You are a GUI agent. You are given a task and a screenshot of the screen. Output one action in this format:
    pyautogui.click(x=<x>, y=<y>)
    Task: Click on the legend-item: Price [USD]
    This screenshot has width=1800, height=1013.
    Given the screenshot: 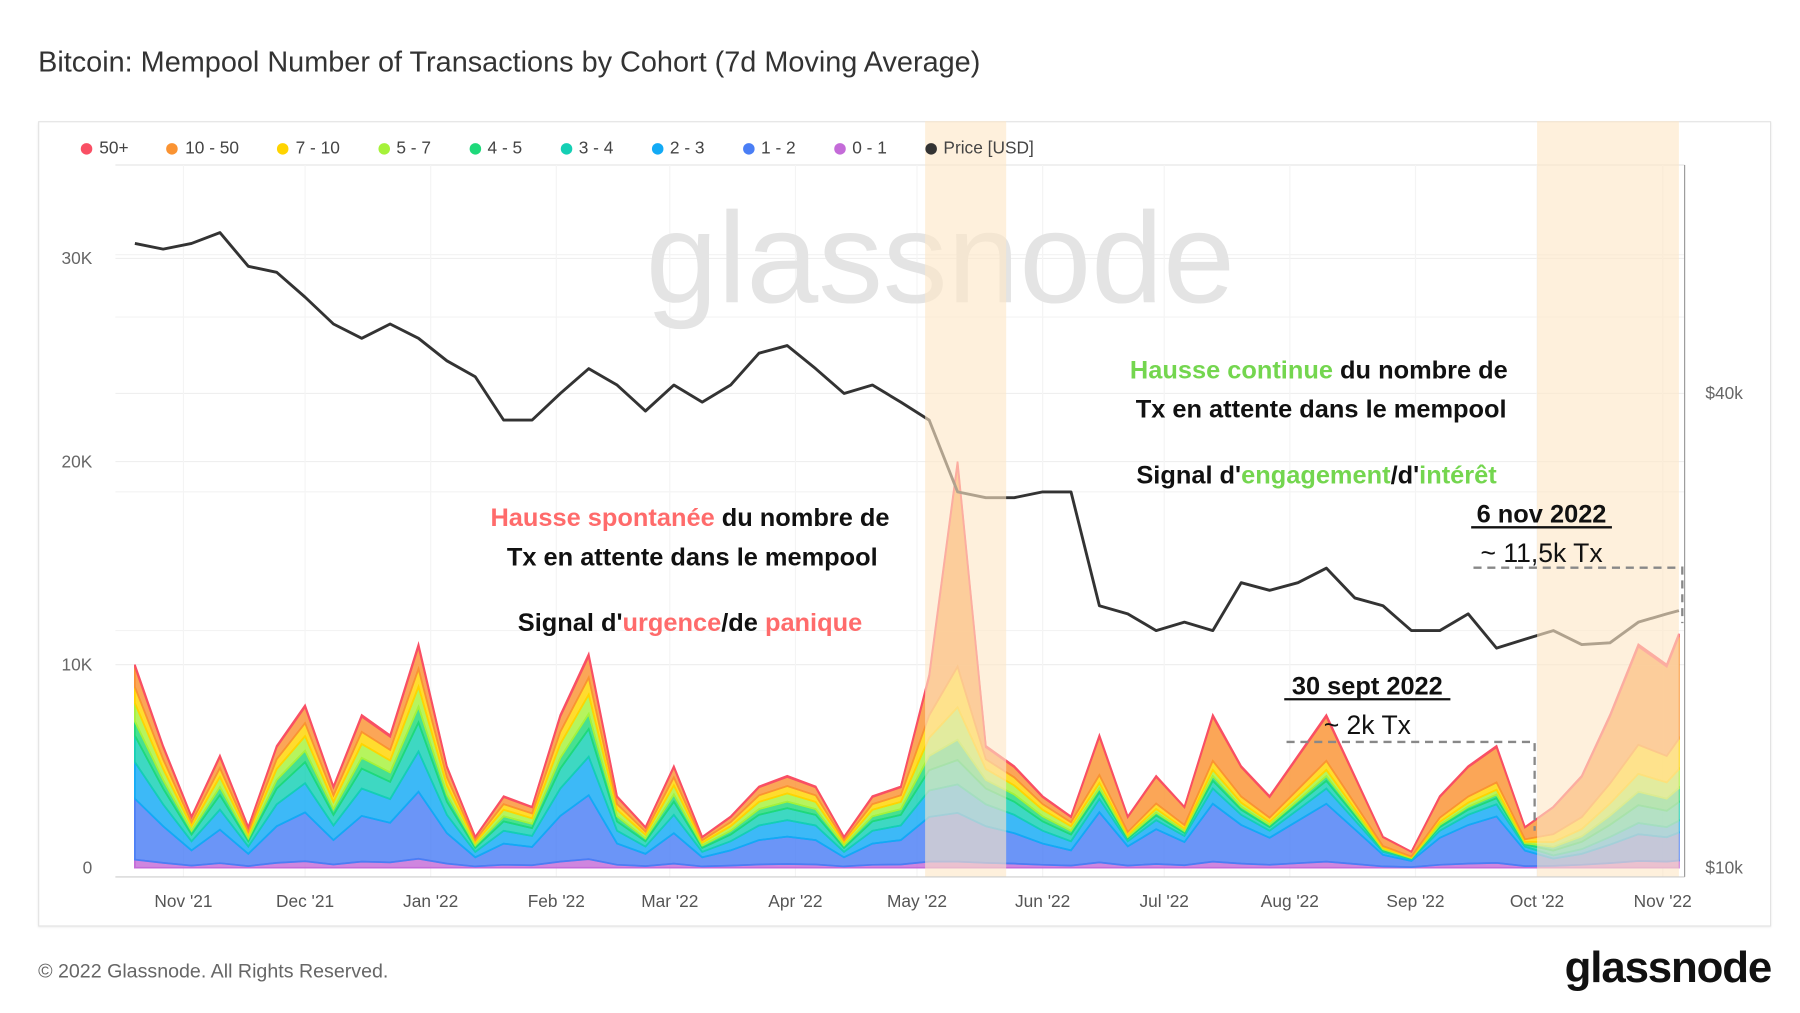 What is the action you would take?
    pyautogui.click(x=979, y=148)
    